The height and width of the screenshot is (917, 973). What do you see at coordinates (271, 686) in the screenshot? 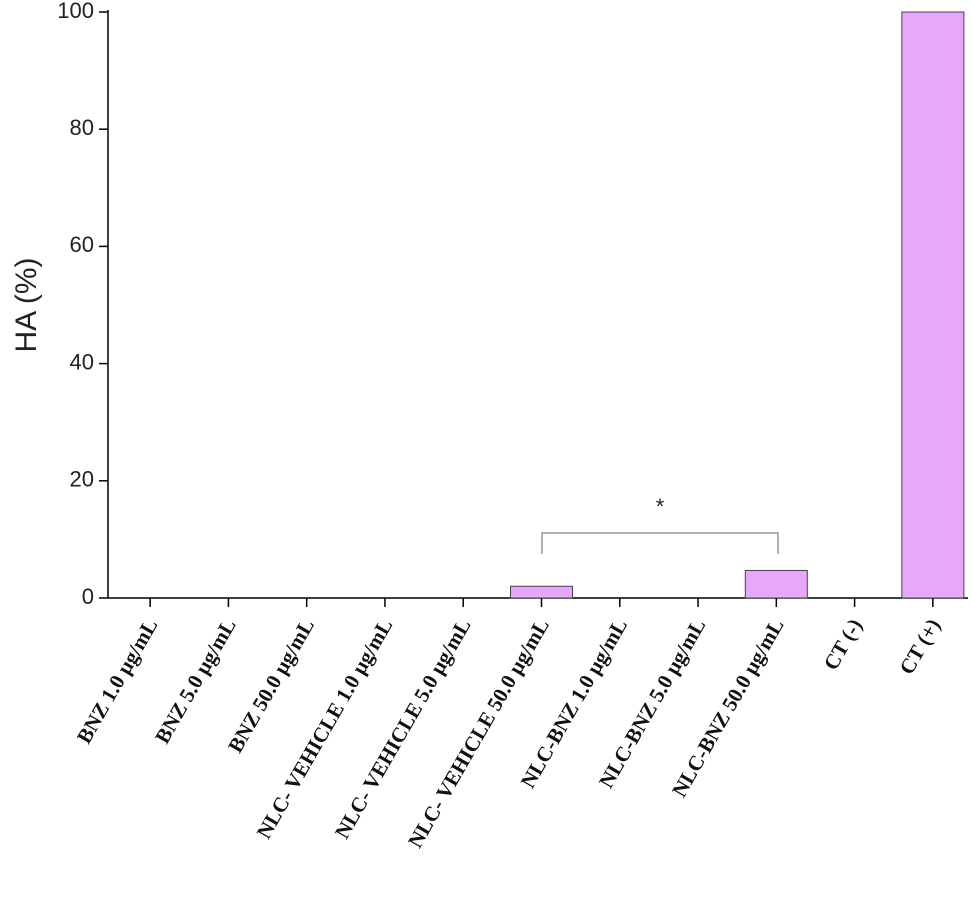
I see `x-tick-label: BNZ 50.0 µg/mL` at bounding box center [271, 686].